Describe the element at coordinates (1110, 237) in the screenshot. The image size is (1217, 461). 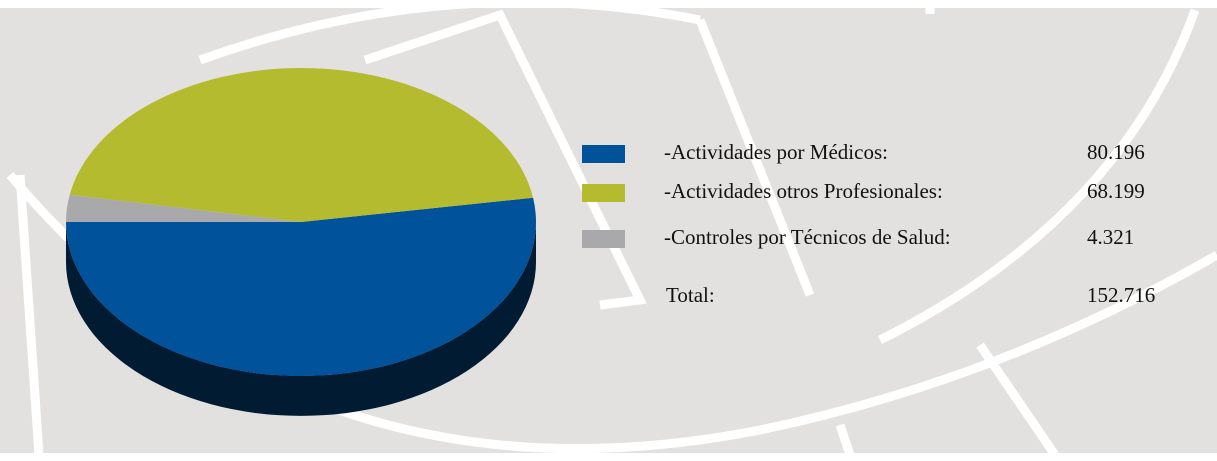
I see `value-label: 4.321` at that location.